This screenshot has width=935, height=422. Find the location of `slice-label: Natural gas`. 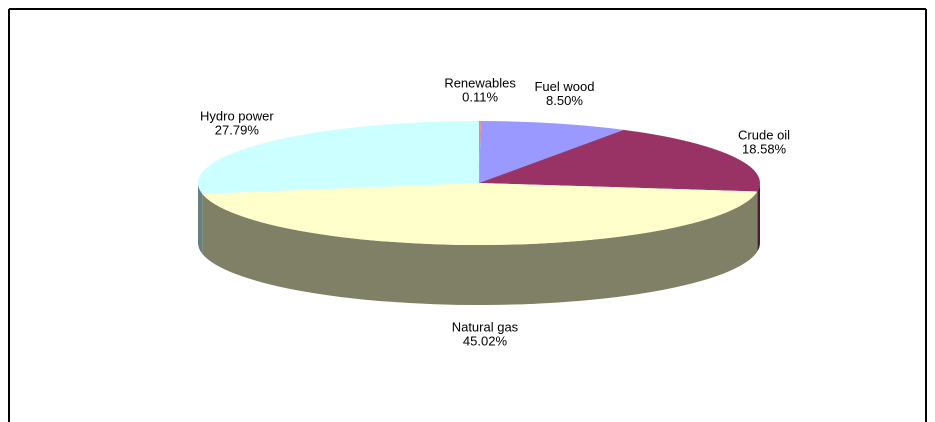

slice-label: Natural gas is located at coordinates (485, 326).